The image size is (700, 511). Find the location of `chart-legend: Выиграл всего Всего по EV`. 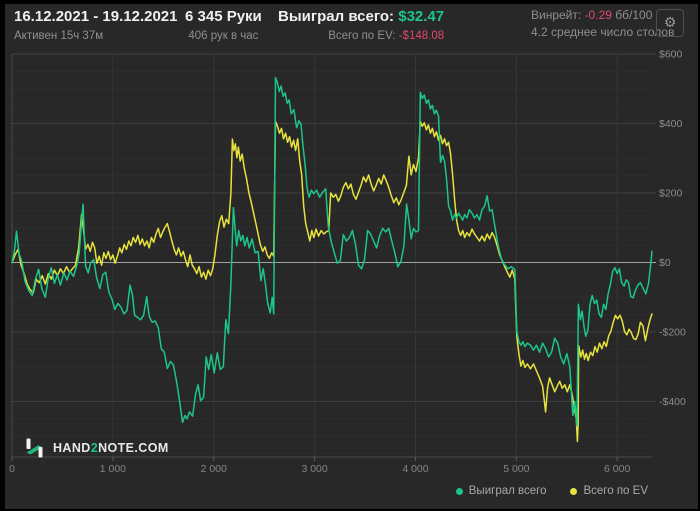

chart-legend: Выиграл всего Всего по EV is located at coordinates (551, 491).